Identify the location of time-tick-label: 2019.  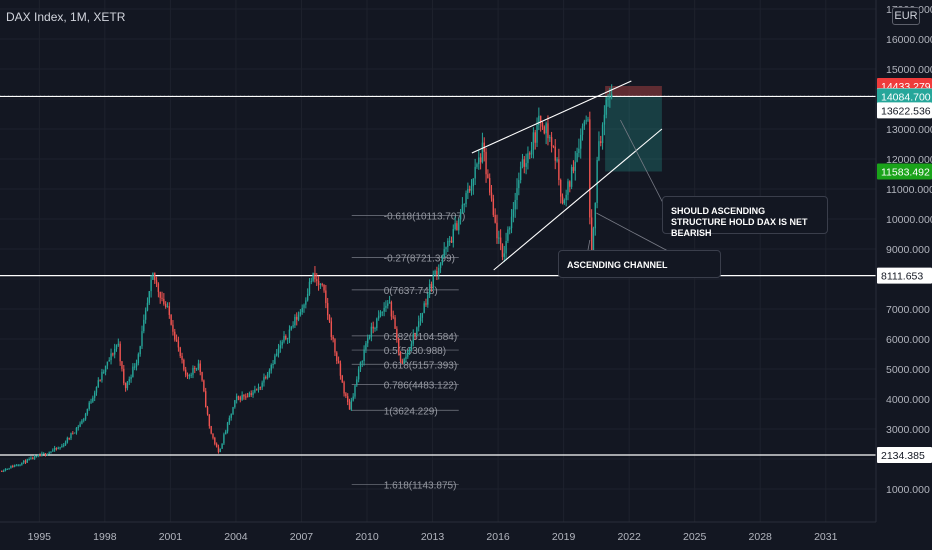
(564, 537).